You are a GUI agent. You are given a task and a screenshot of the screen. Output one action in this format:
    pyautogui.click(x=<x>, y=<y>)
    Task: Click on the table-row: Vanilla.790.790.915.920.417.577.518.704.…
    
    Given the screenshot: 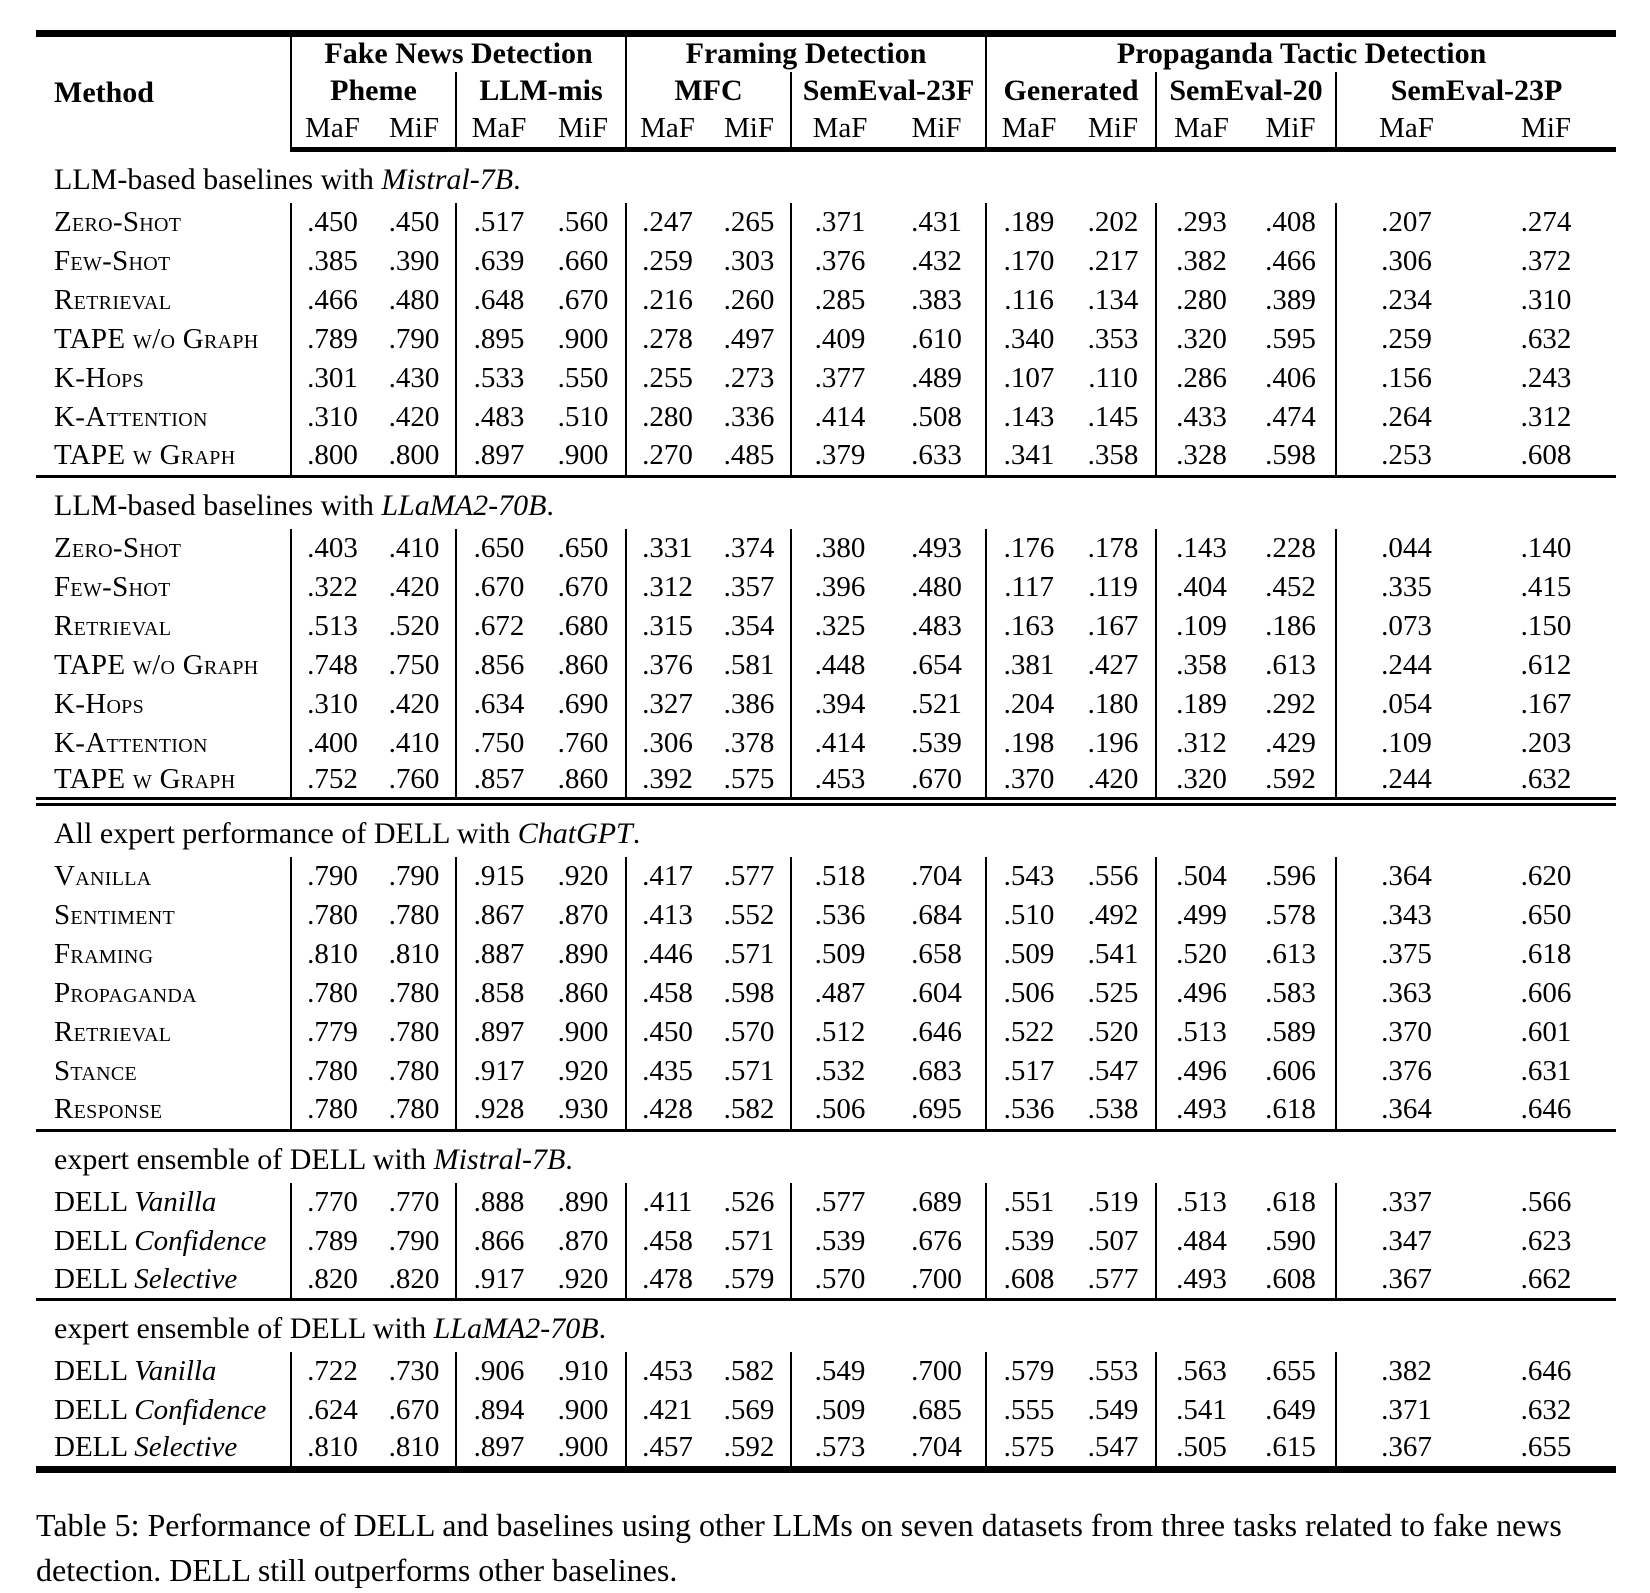 What is the action you would take?
    pyautogui.click(x=826, y=876)
    